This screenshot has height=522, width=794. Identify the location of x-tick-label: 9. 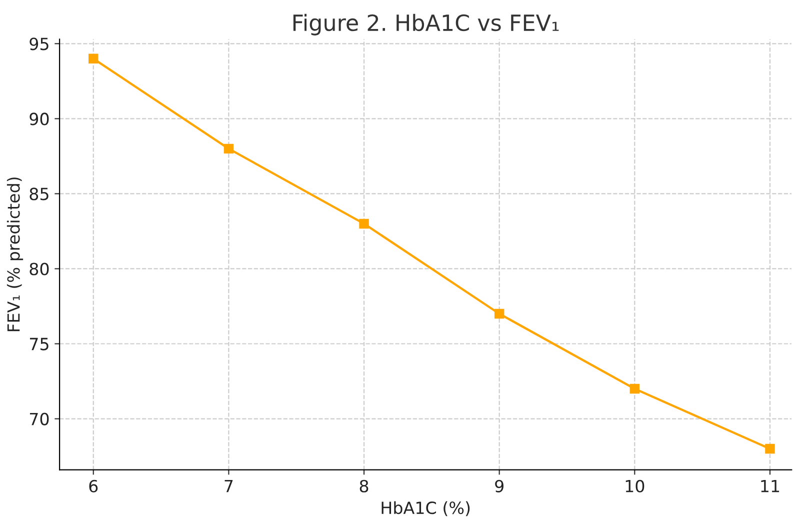
(499, 486).